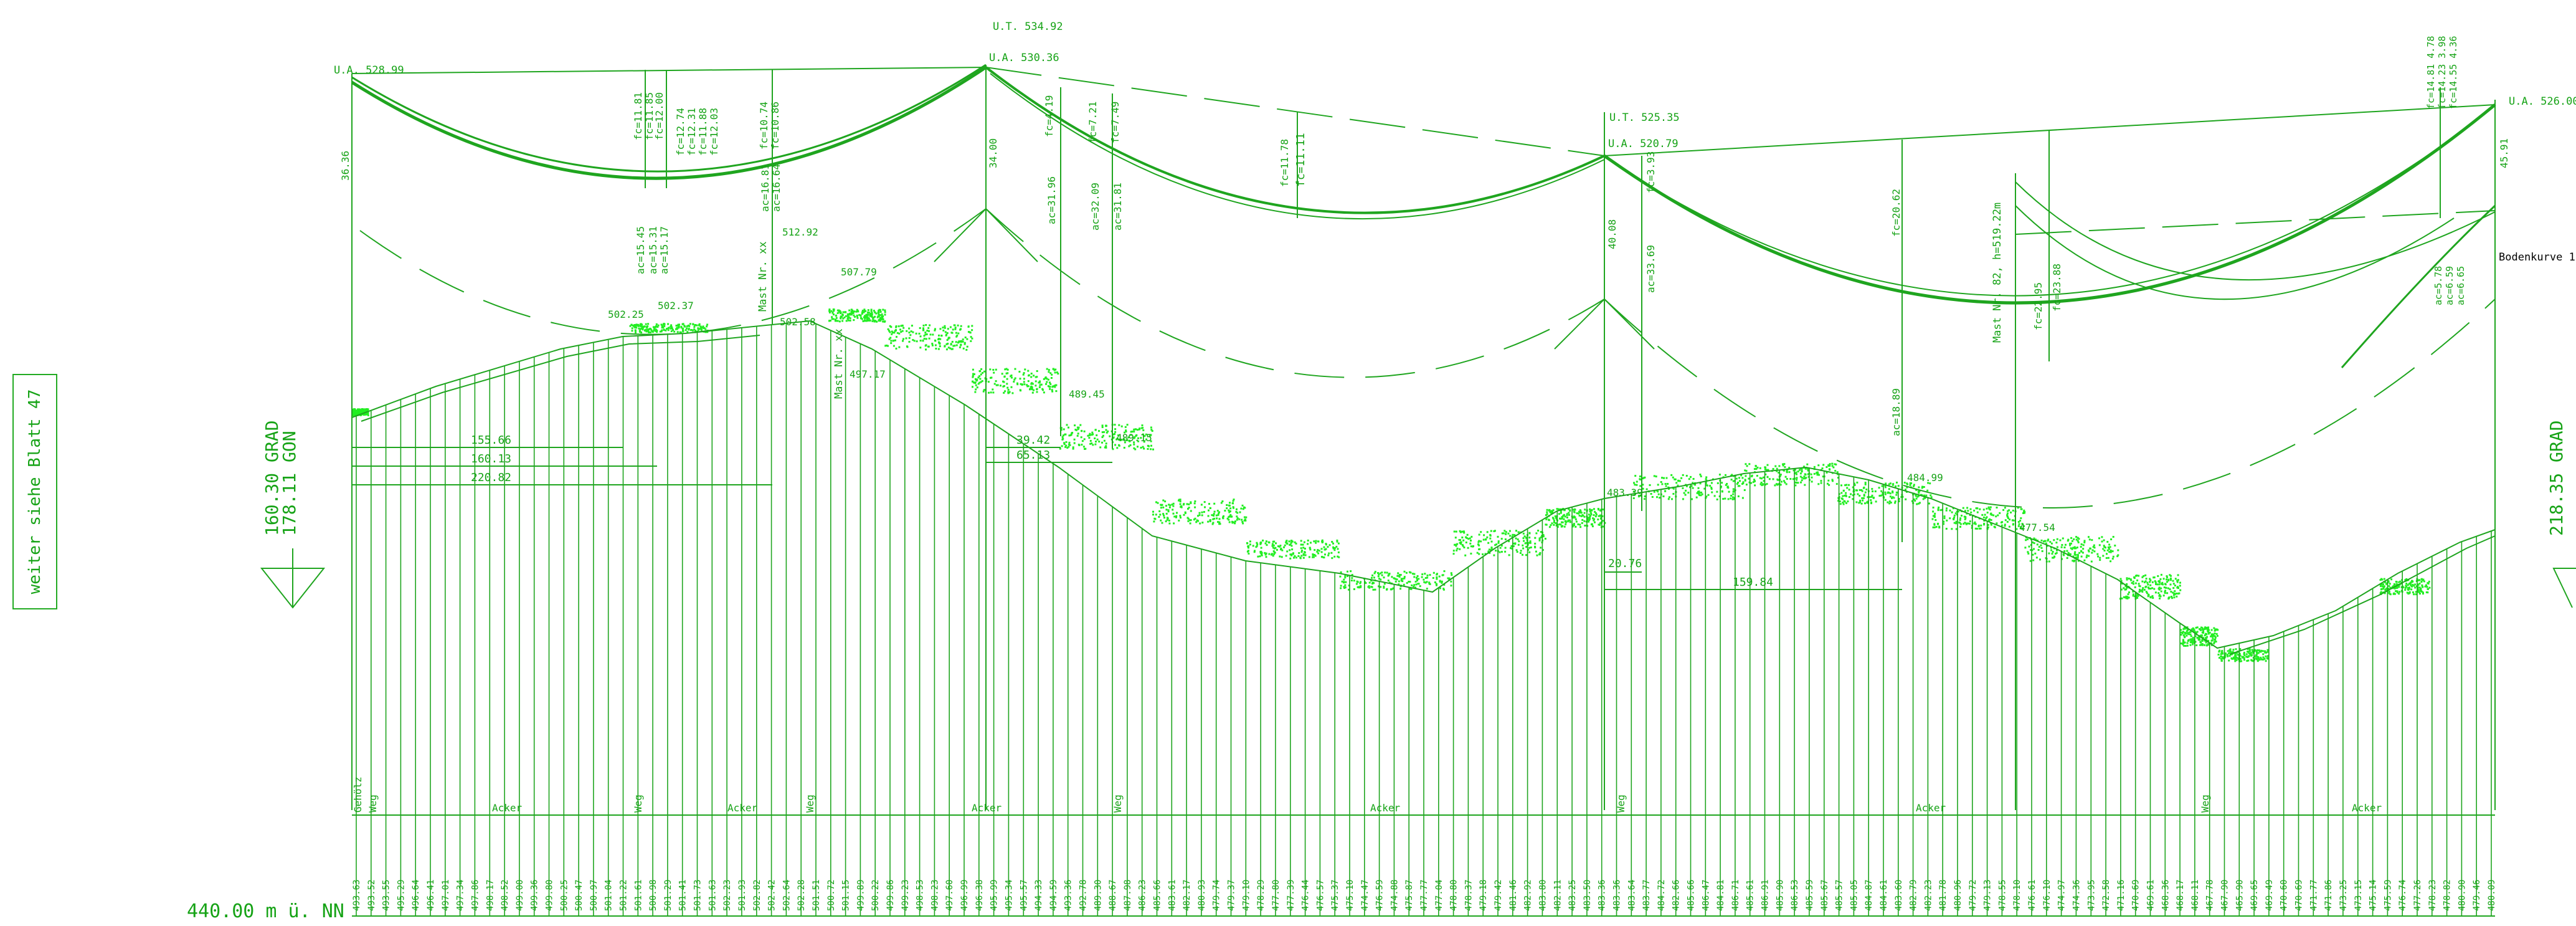 Image resolution: width=2576 pixels, height=926 pixels. Describe the element at coordinates (1009, 895) in the screenshot. I see `station-value: 495.34` at that location.